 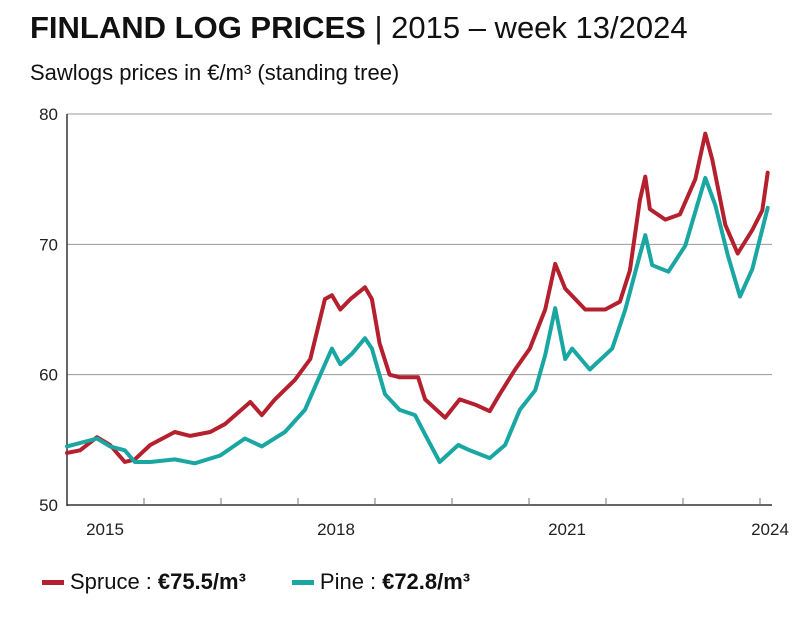 I want to click on spruce-latest-value: €75.5/m³, so click(x=201, y=581).